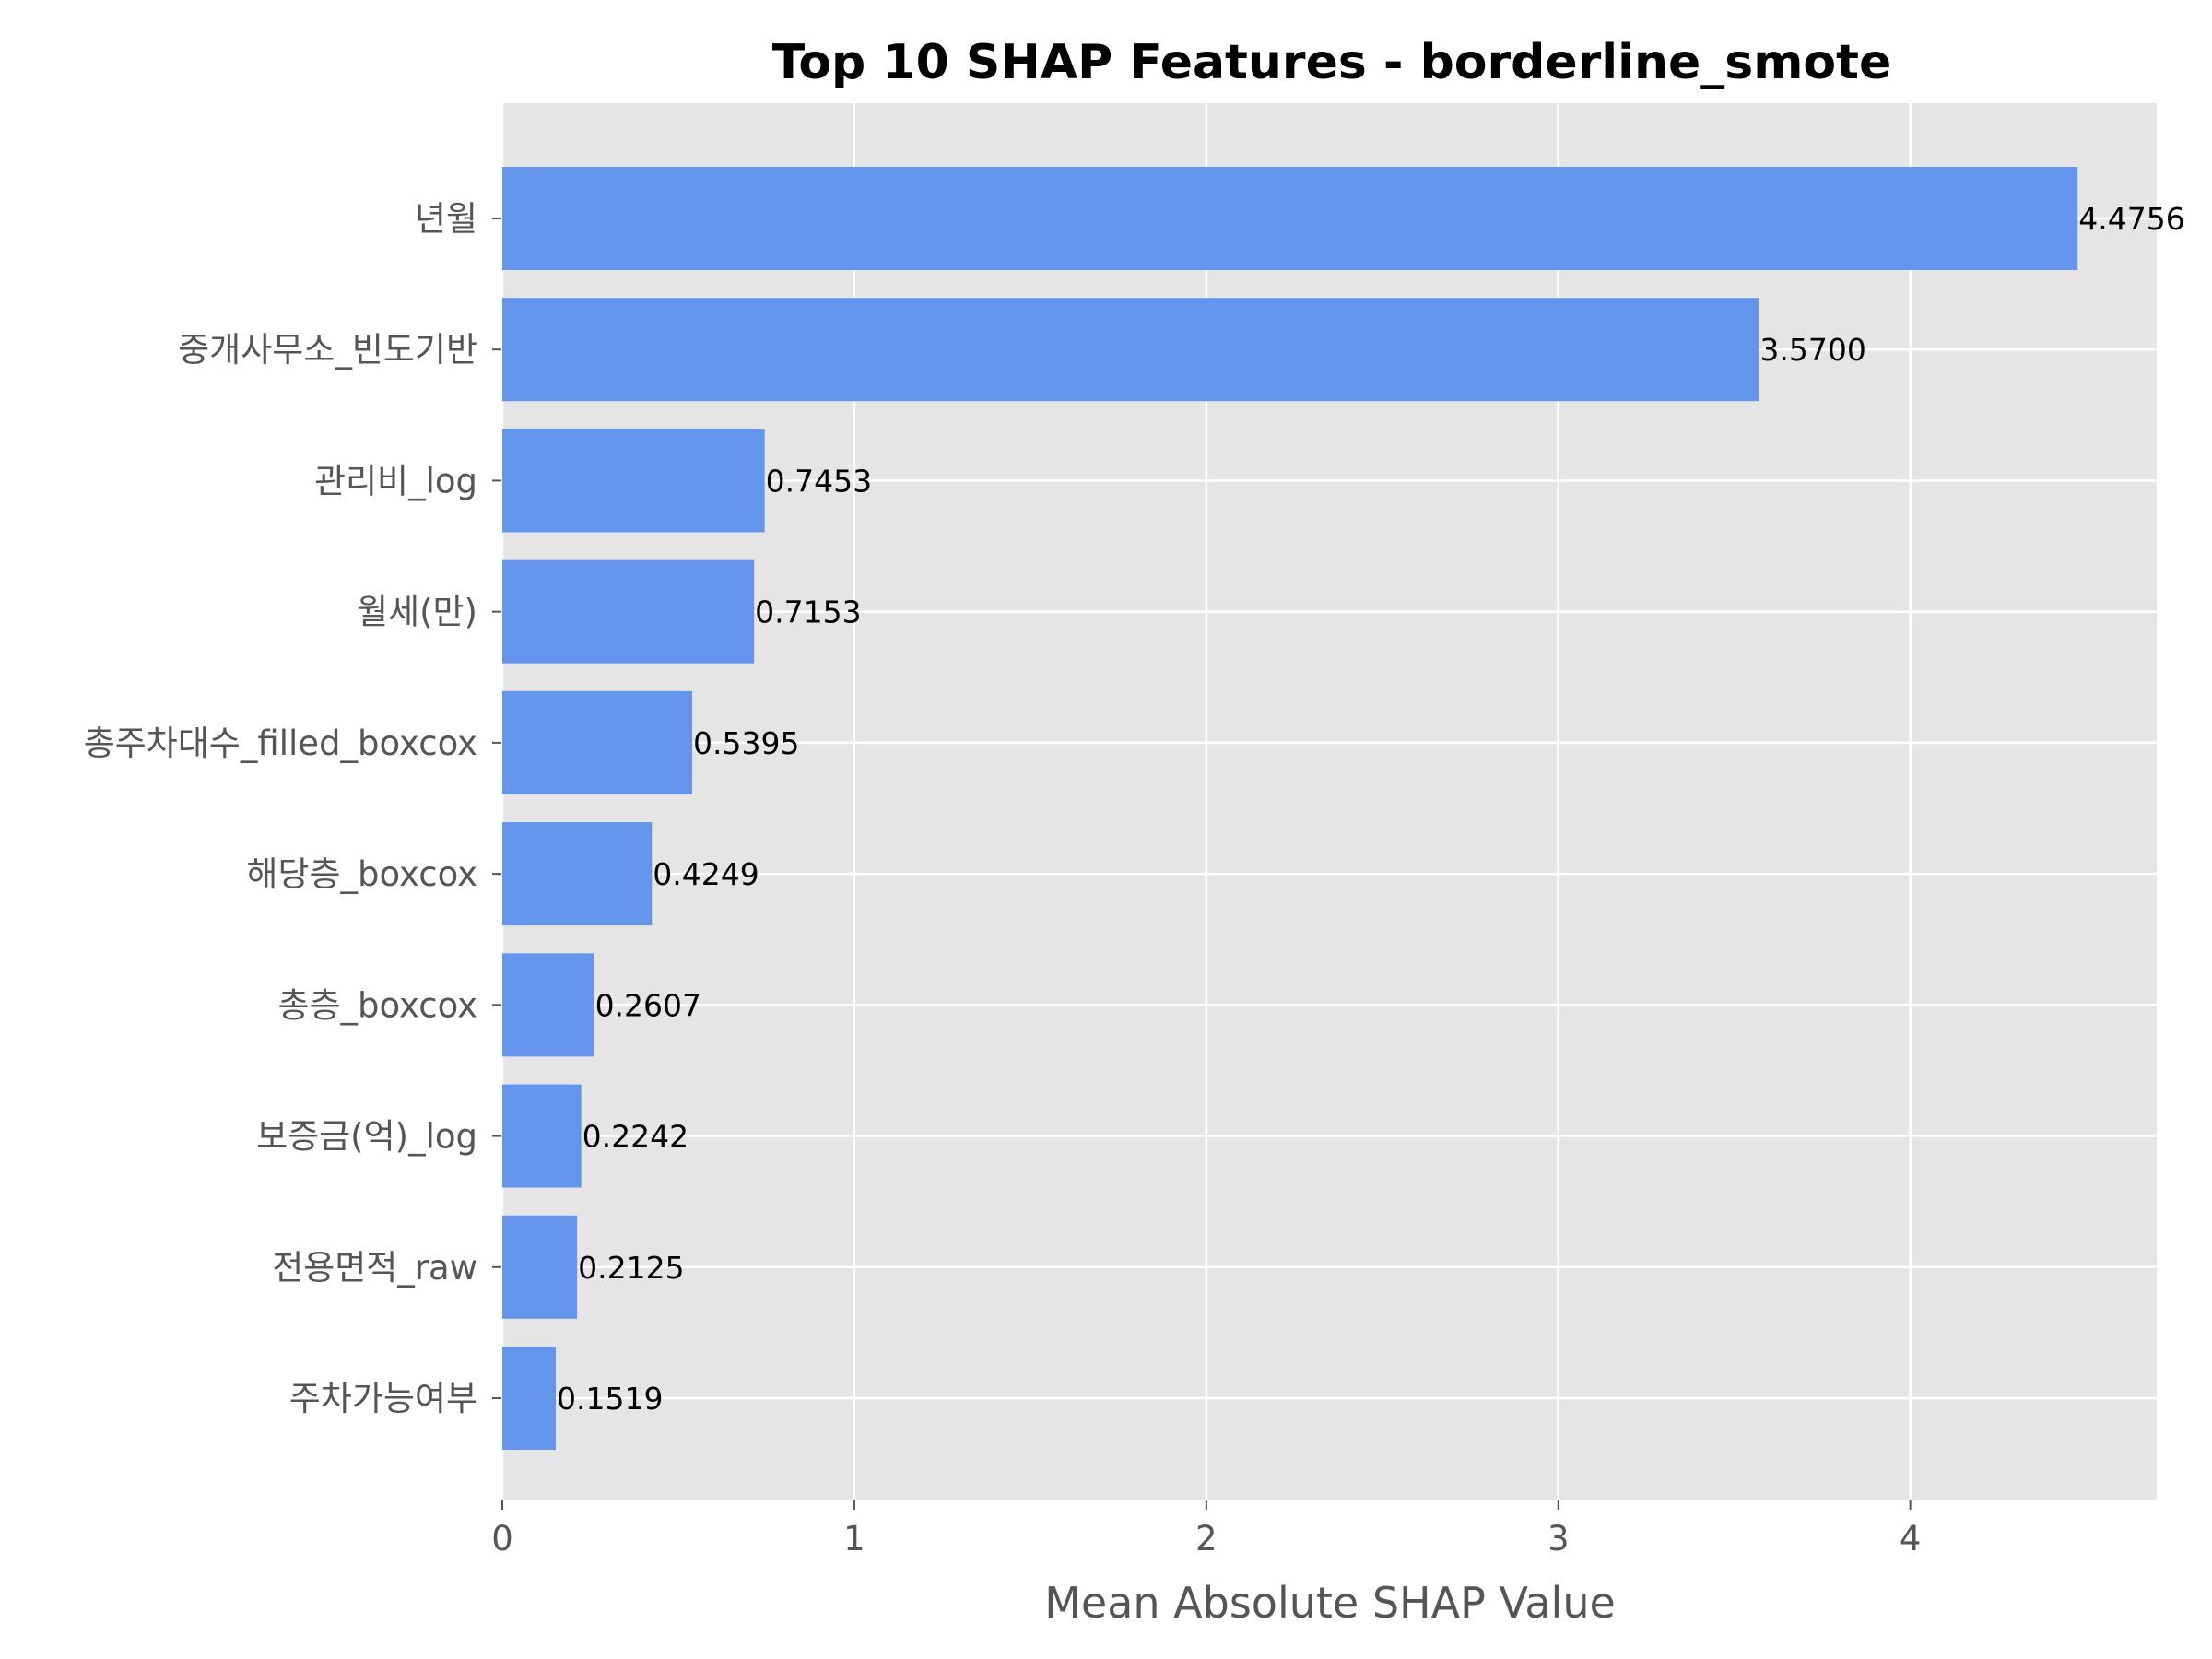 The height and width of the screenshot is (1659, 2212). Describe the element at coordinates (1206, 1539) in the screenshot. I see `x-tick-label: 2` at that location.